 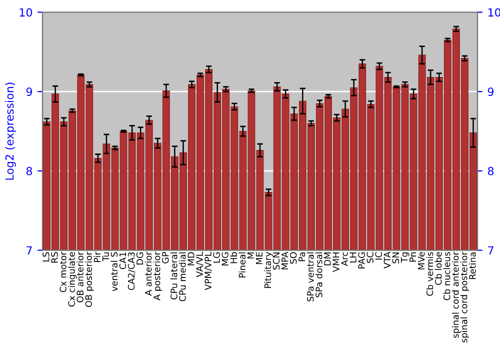 I want to click on x-tick-label: spinal cord anterior, so click(x=456, y=295).